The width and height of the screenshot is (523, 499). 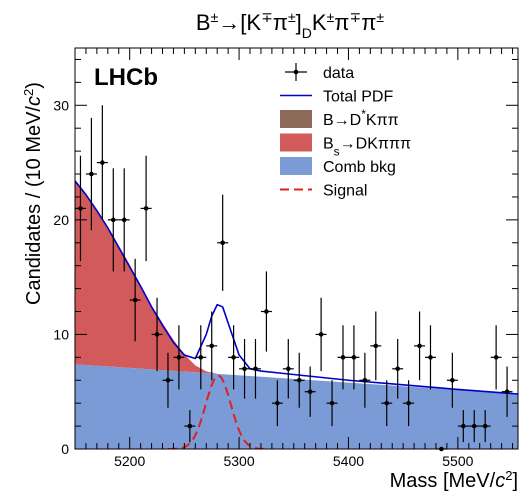 I want to click on chart-title: B±→[K∓π±]DK±π∓π±, so click(x=290, y=25).